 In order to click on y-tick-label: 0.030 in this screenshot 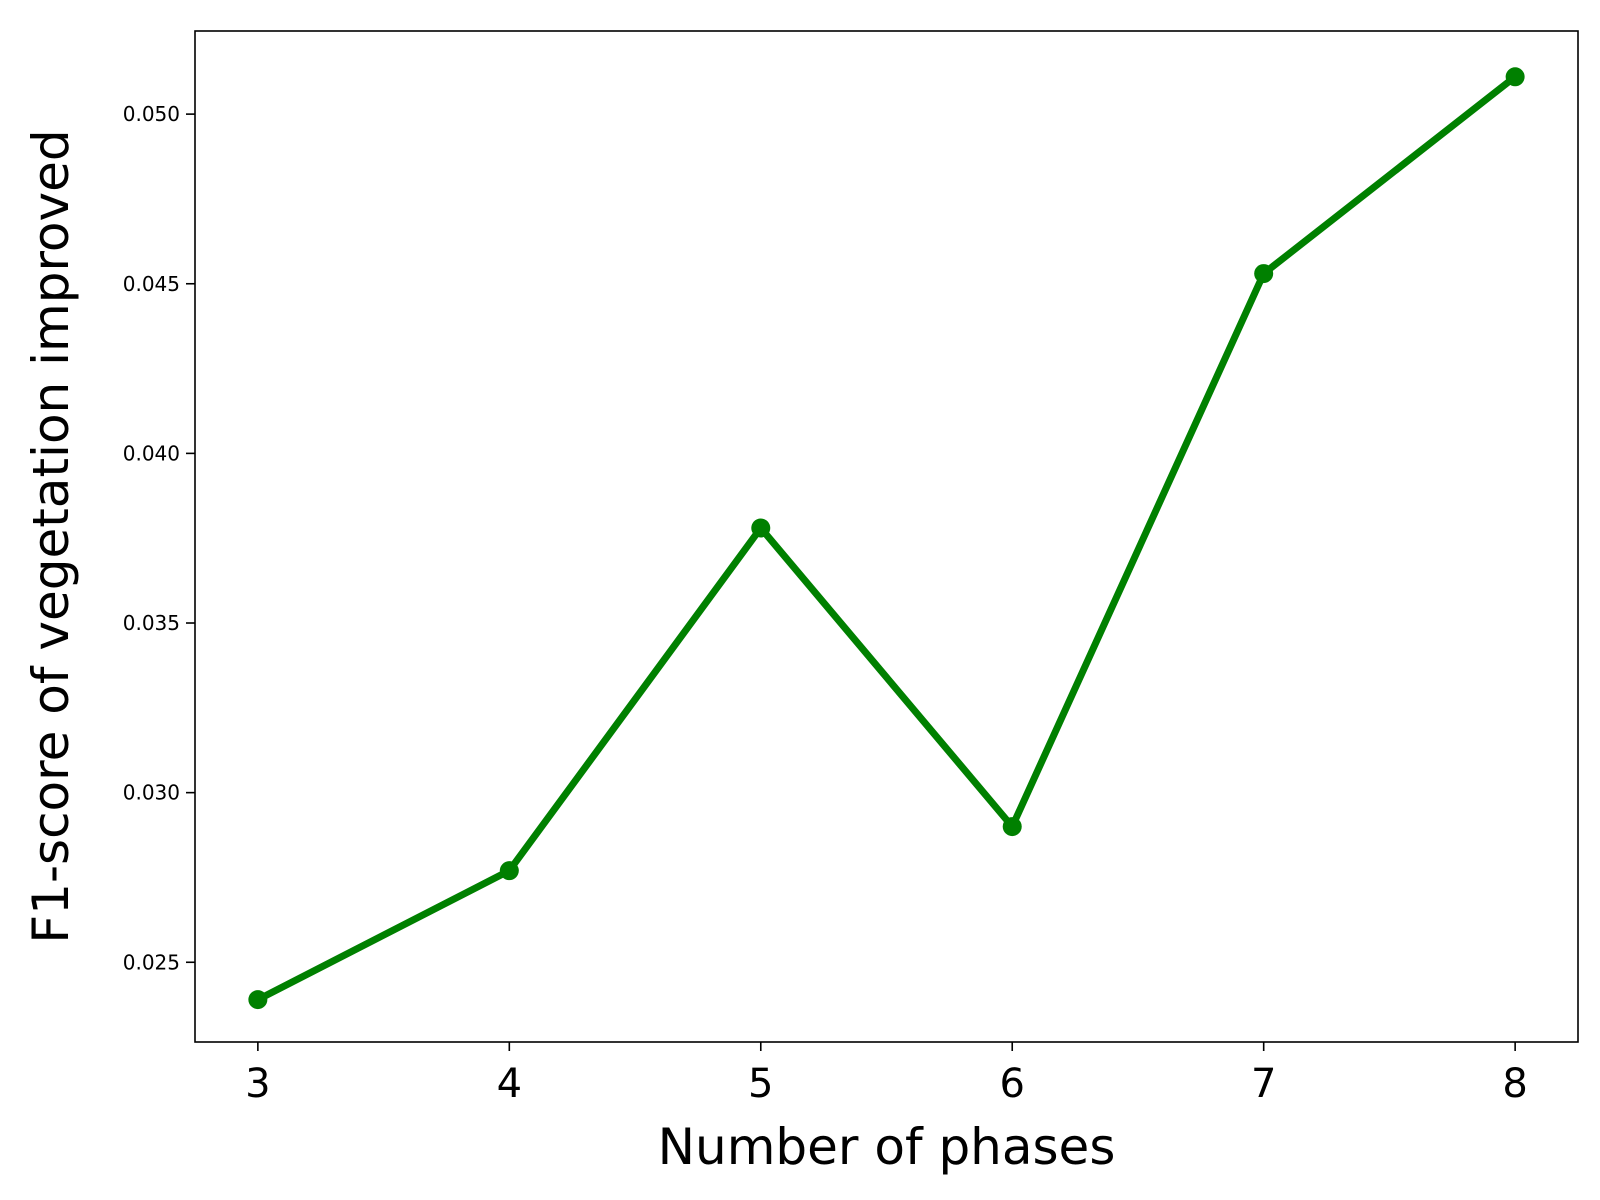, I will do `click(151, 793)`.